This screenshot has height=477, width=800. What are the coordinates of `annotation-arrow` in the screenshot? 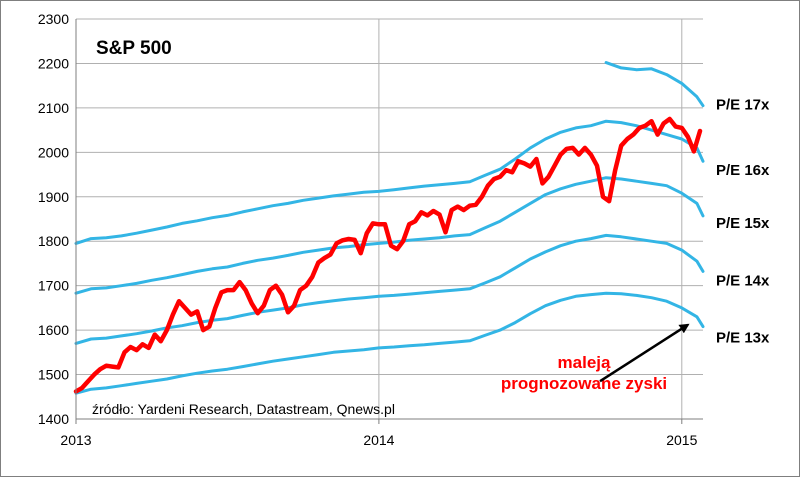 It's located at (644, 353).